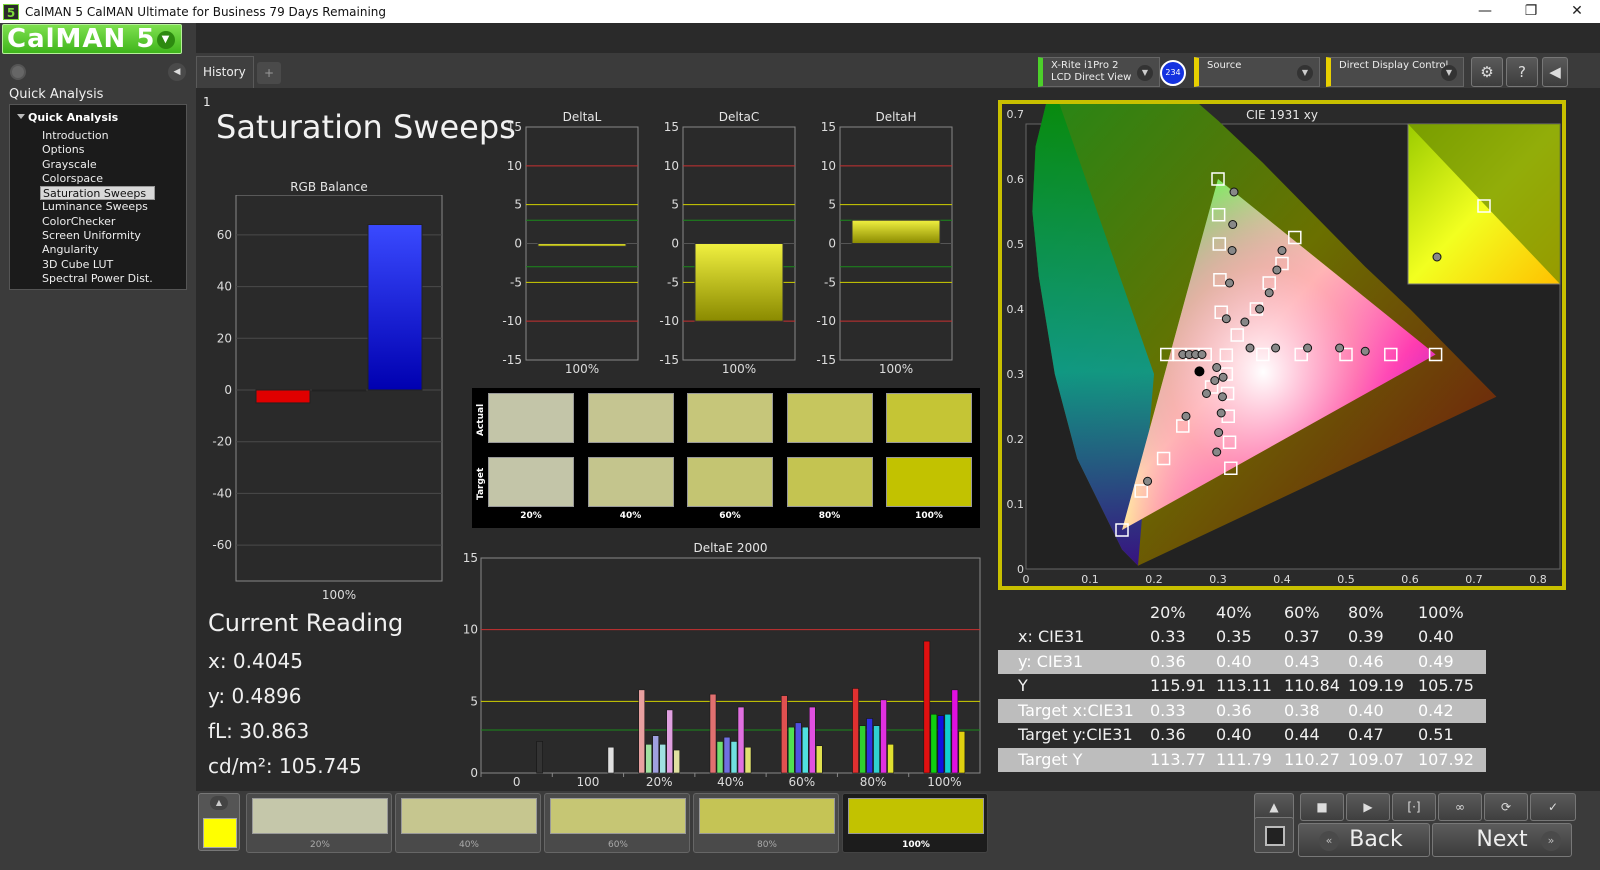  Describe the element at coordinates (1395, 72) in the screenshot. I see `display-selector: Direct Display Control ▼` at that location.